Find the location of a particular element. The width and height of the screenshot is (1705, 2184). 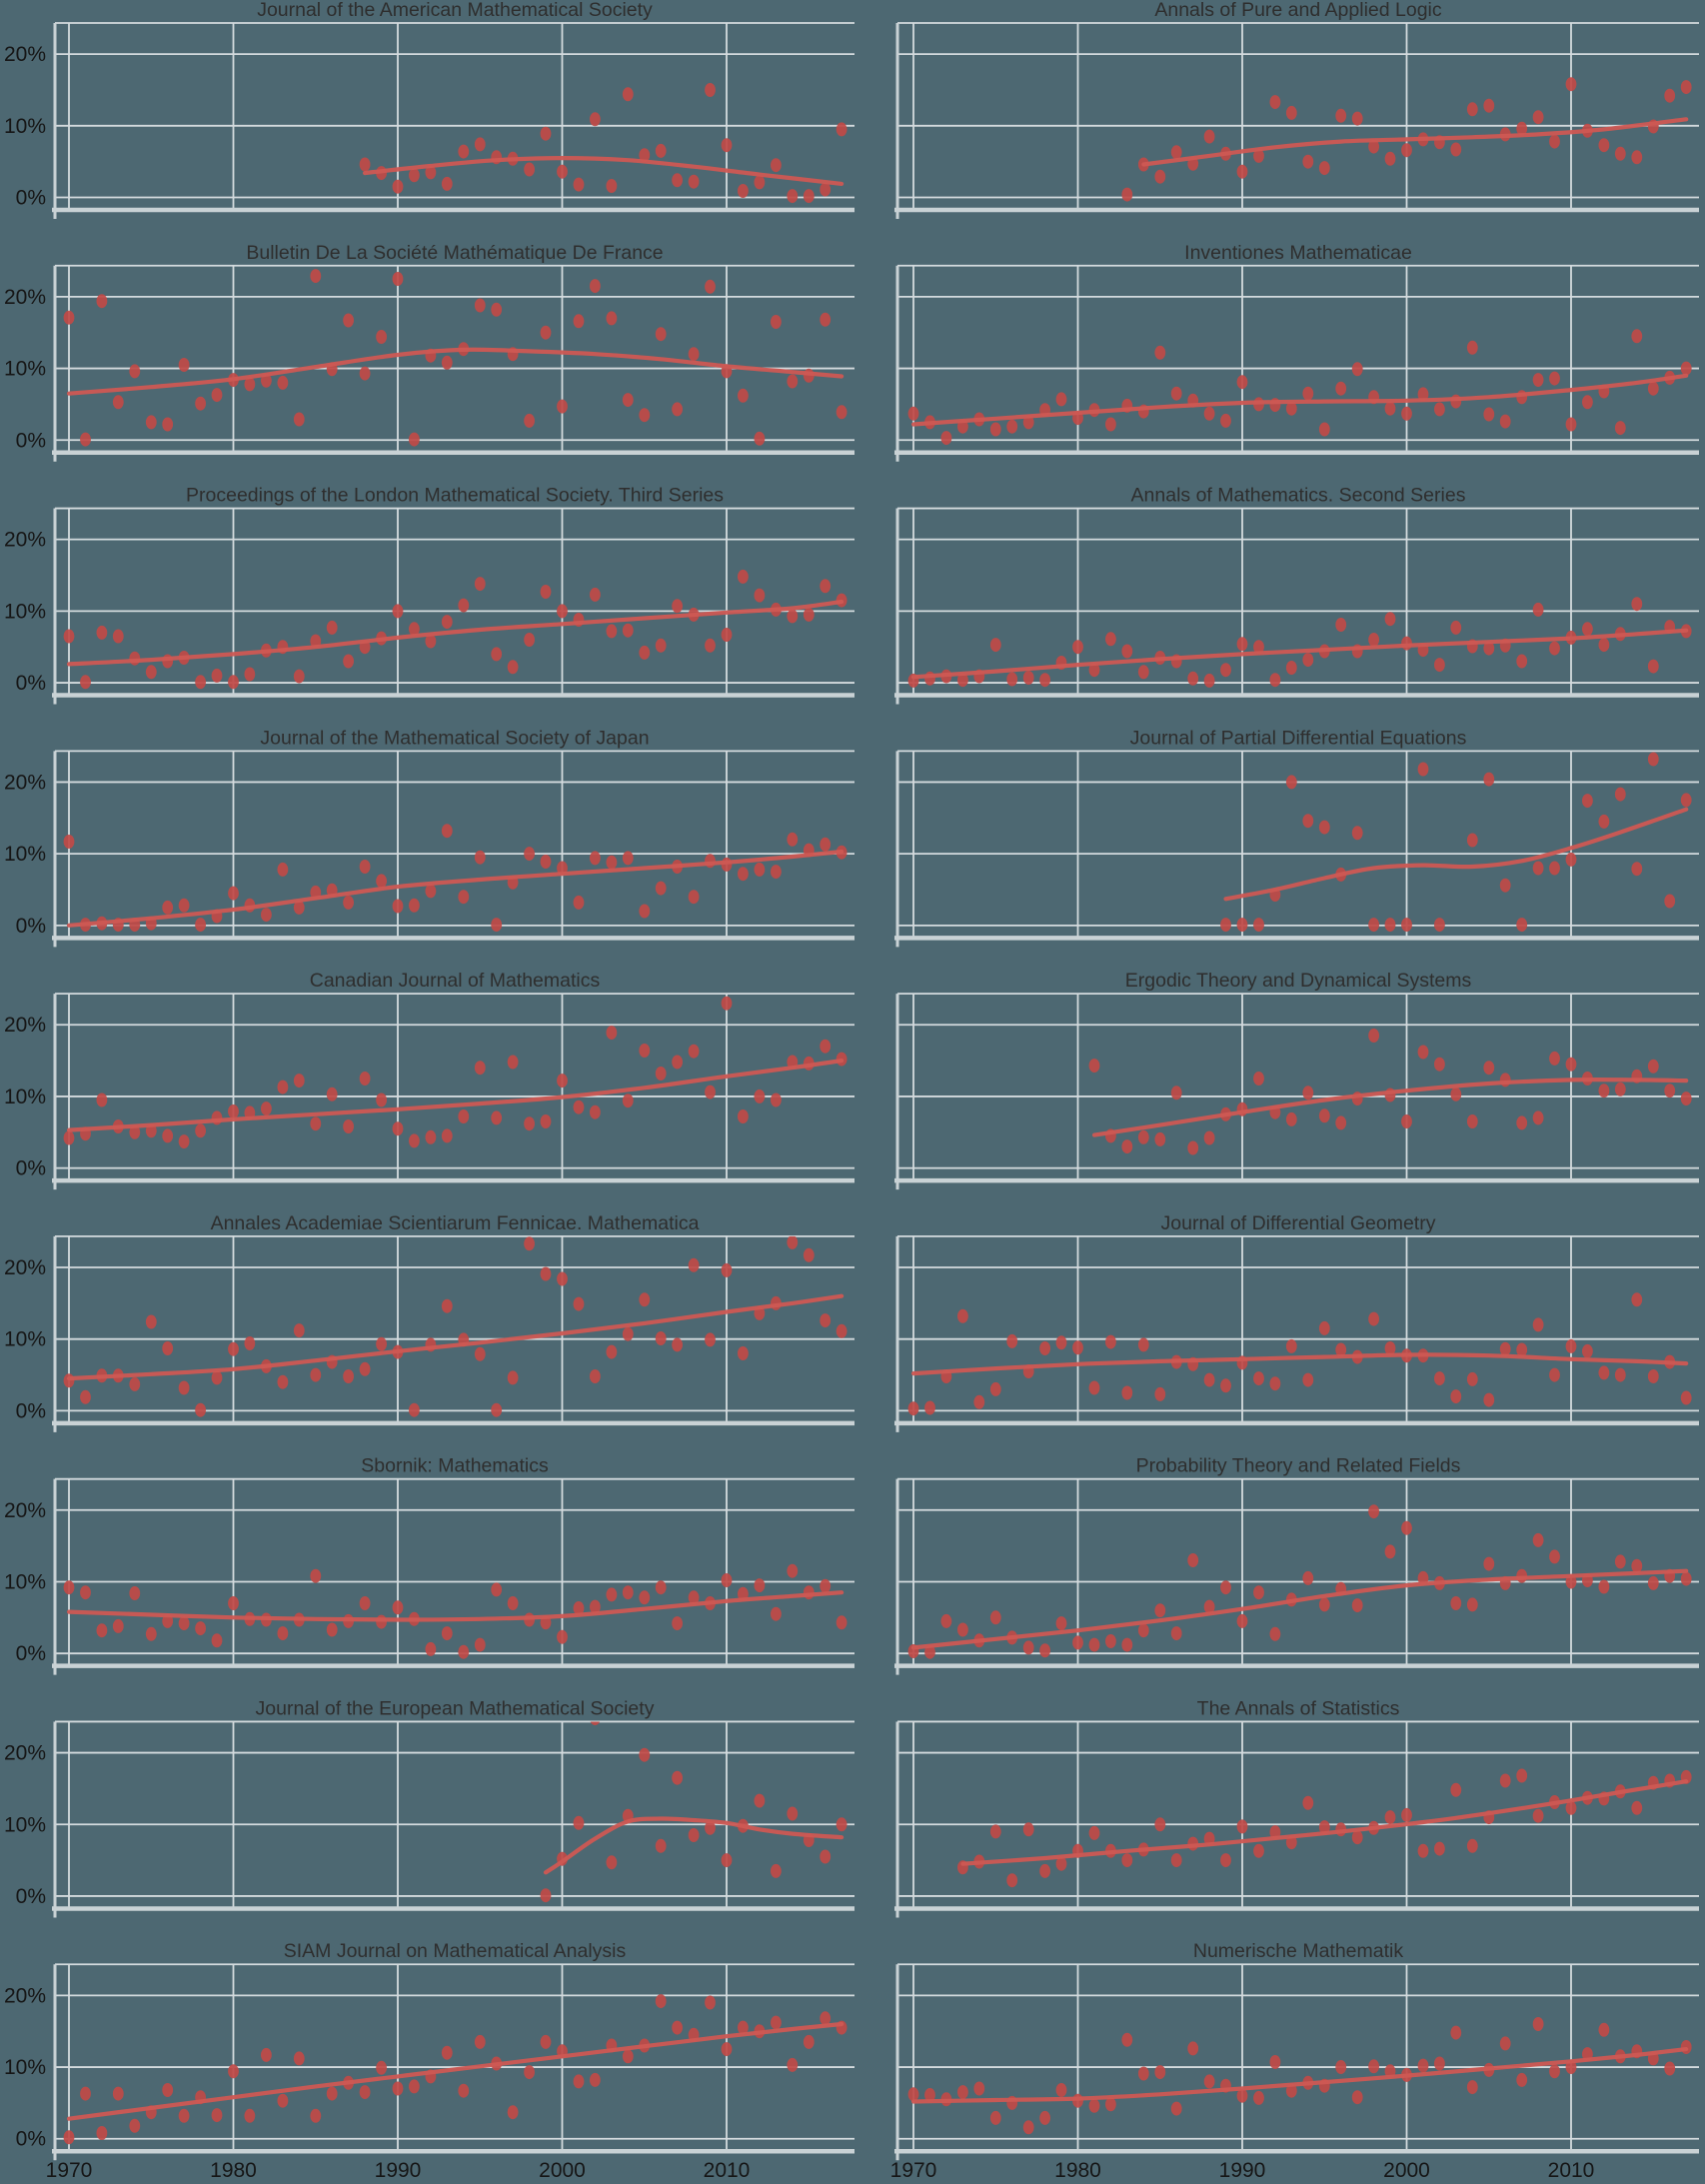

panel-annals-of-mathematics-second-series: Annals of Mathematics. Second Series is located at coordinates (1296, 595).